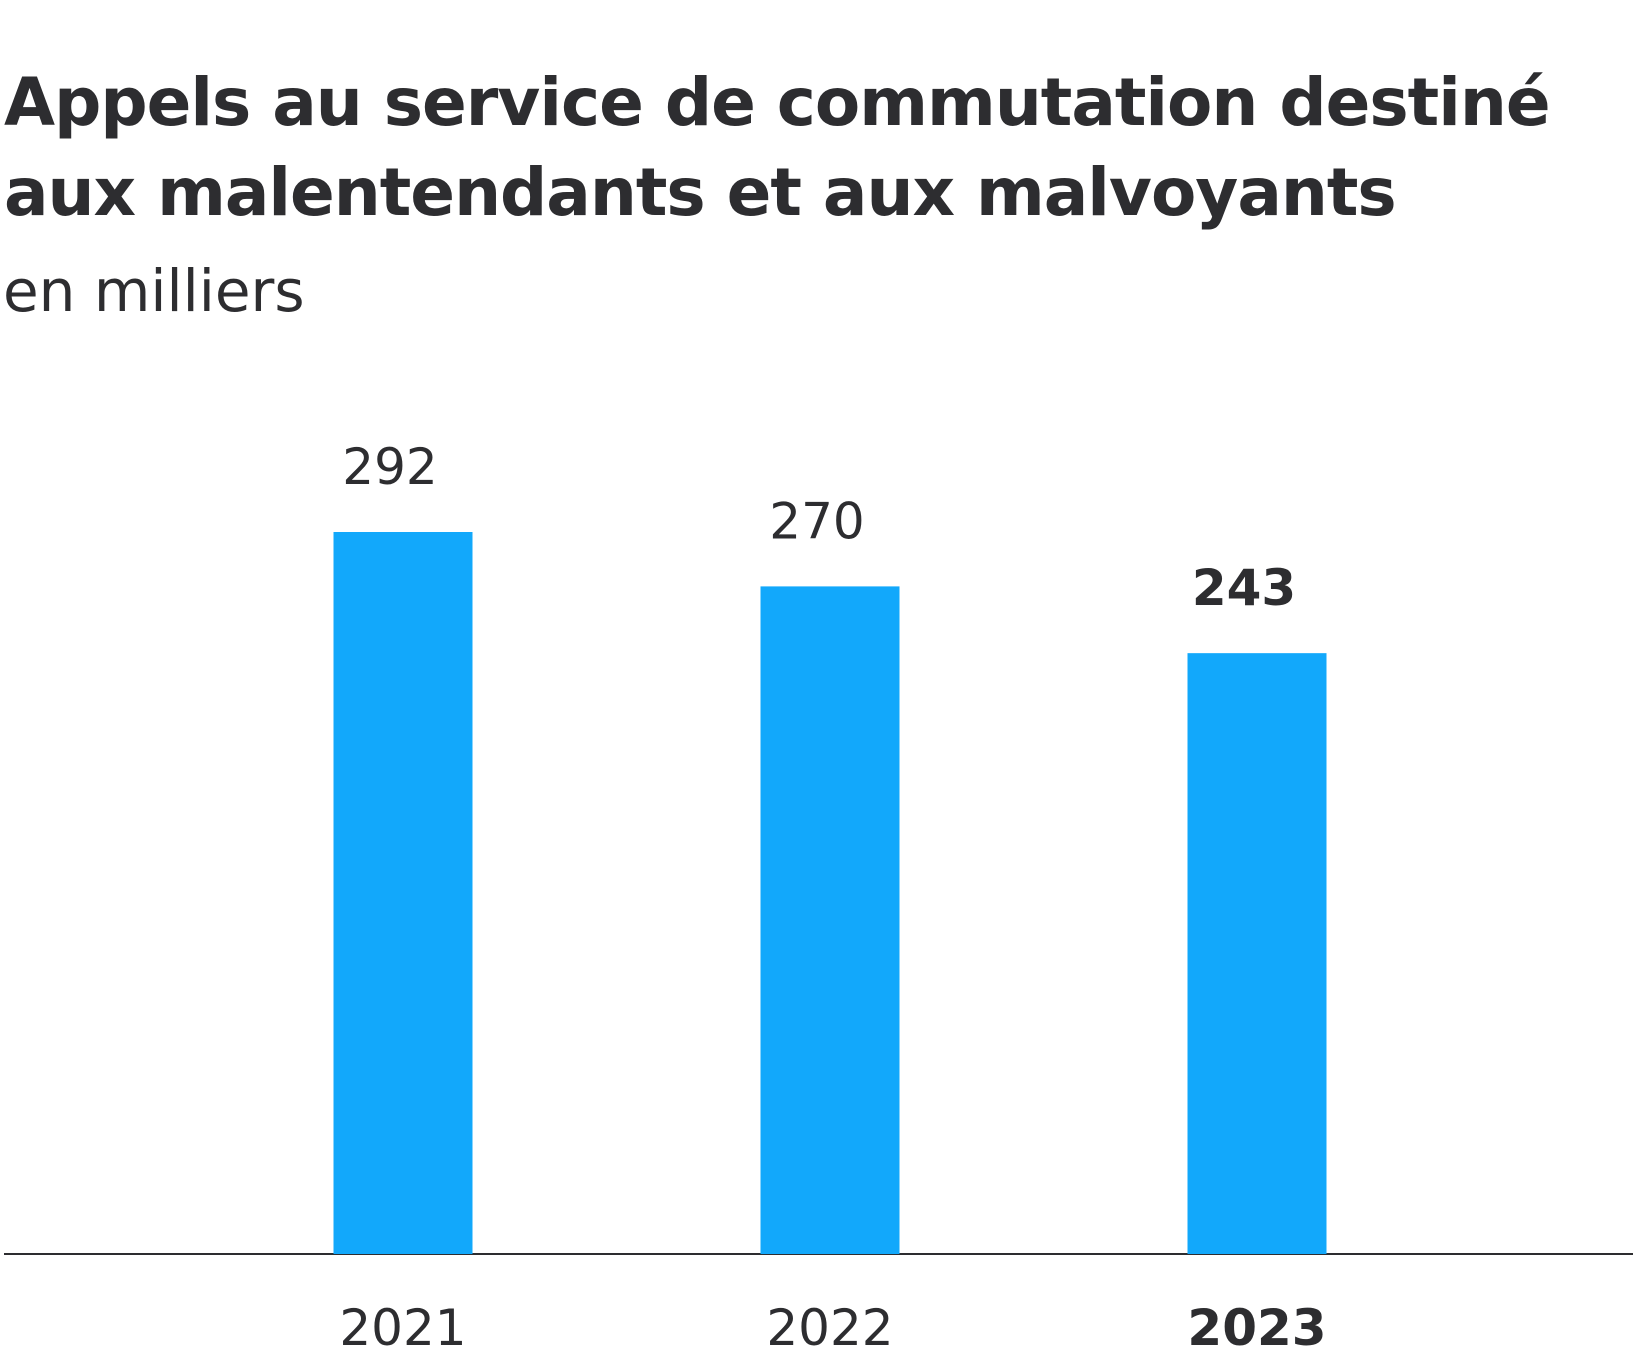  I want to click on bar-2021, so click(403, 893).